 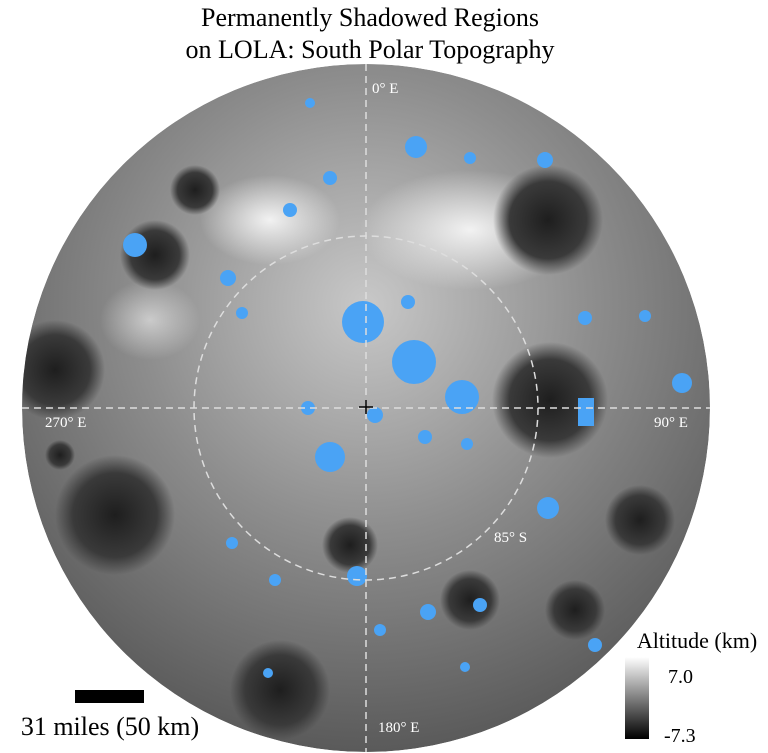 I want to click on colorbar-min-label: -7.3, so click(x=680, y=736).